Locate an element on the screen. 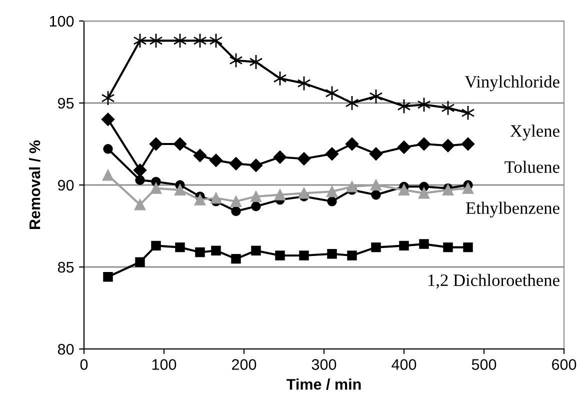  series-label: Ethylbenzene is located at coordinates (513, 210).